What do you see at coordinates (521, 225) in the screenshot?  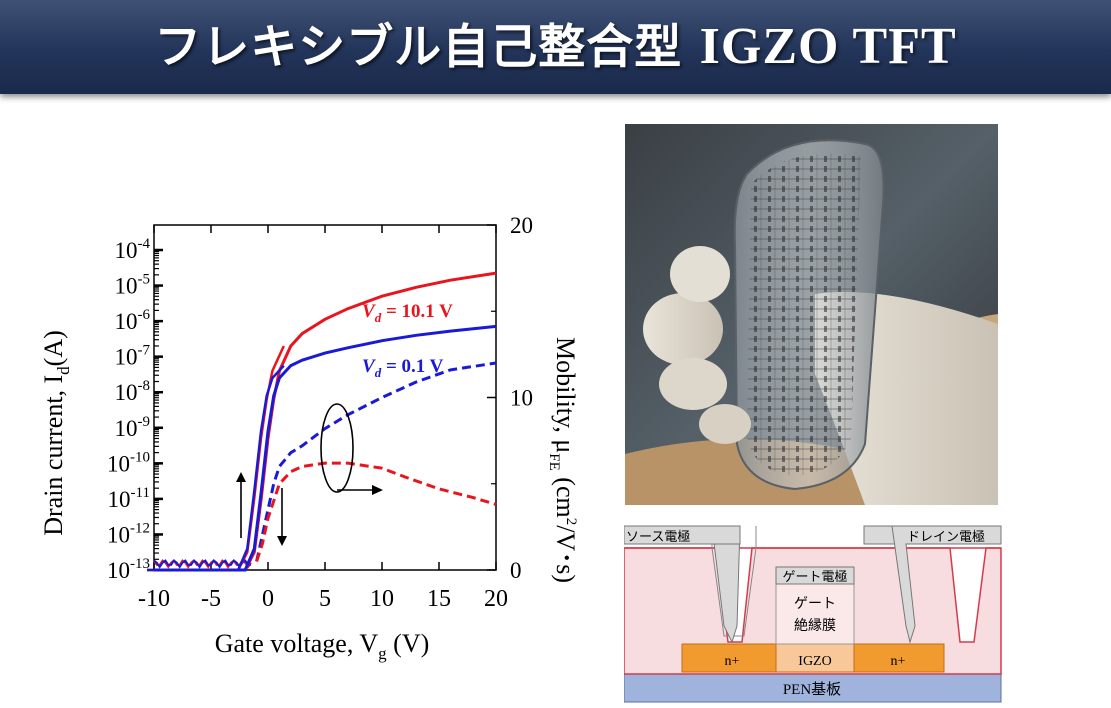 I see `y-right-tick-label: 20` at bounding box center [521, 225].